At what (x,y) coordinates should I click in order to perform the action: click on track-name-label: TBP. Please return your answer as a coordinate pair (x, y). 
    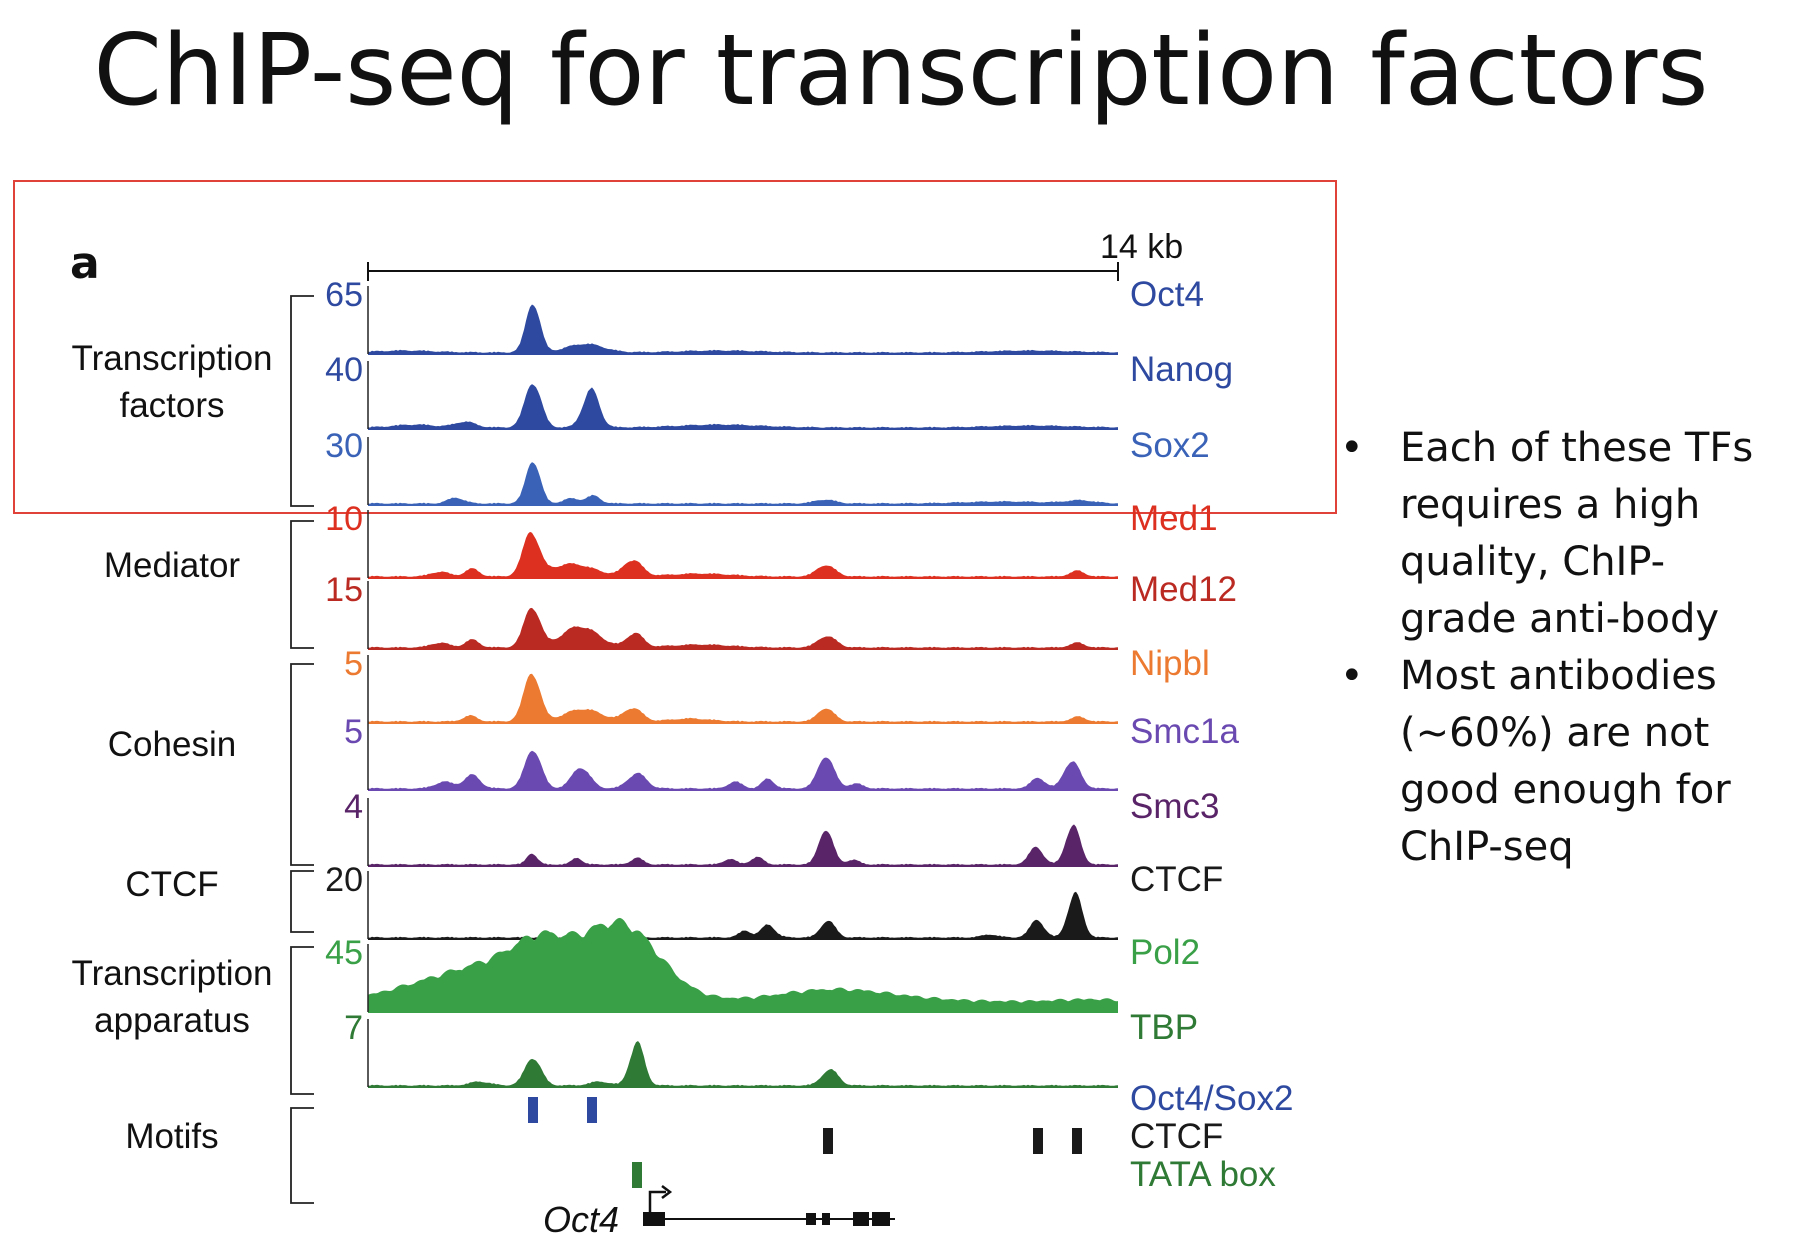
    Looking at the image, I should click on (1164, 1027).